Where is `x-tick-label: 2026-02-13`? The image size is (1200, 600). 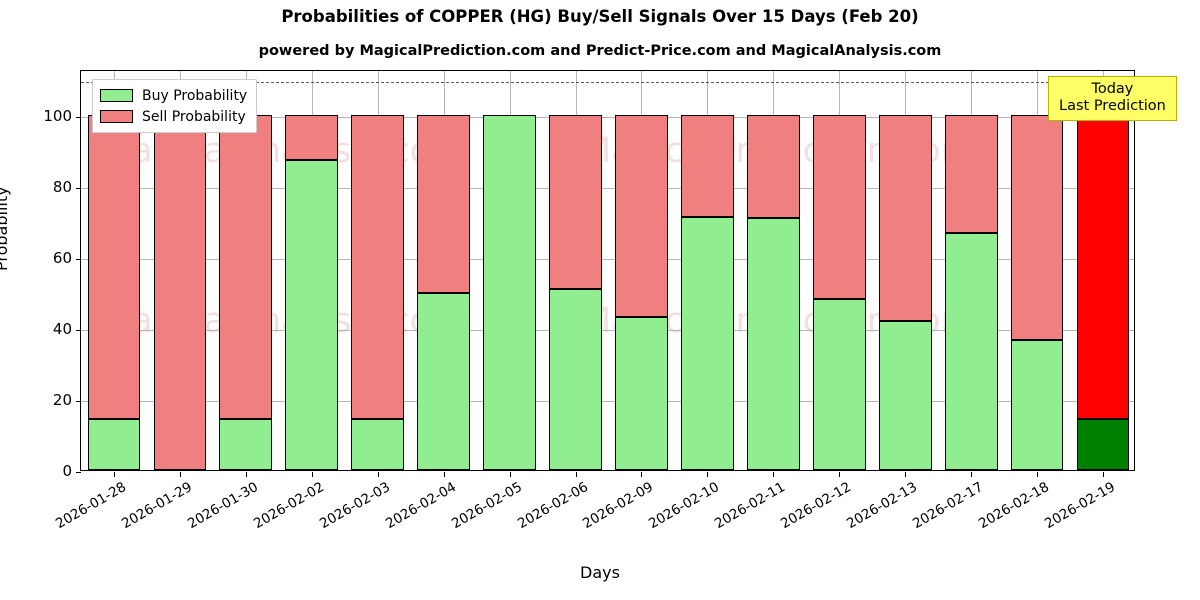
x-tick-label: 2026-02-13 is located at coordinates (882, 506).